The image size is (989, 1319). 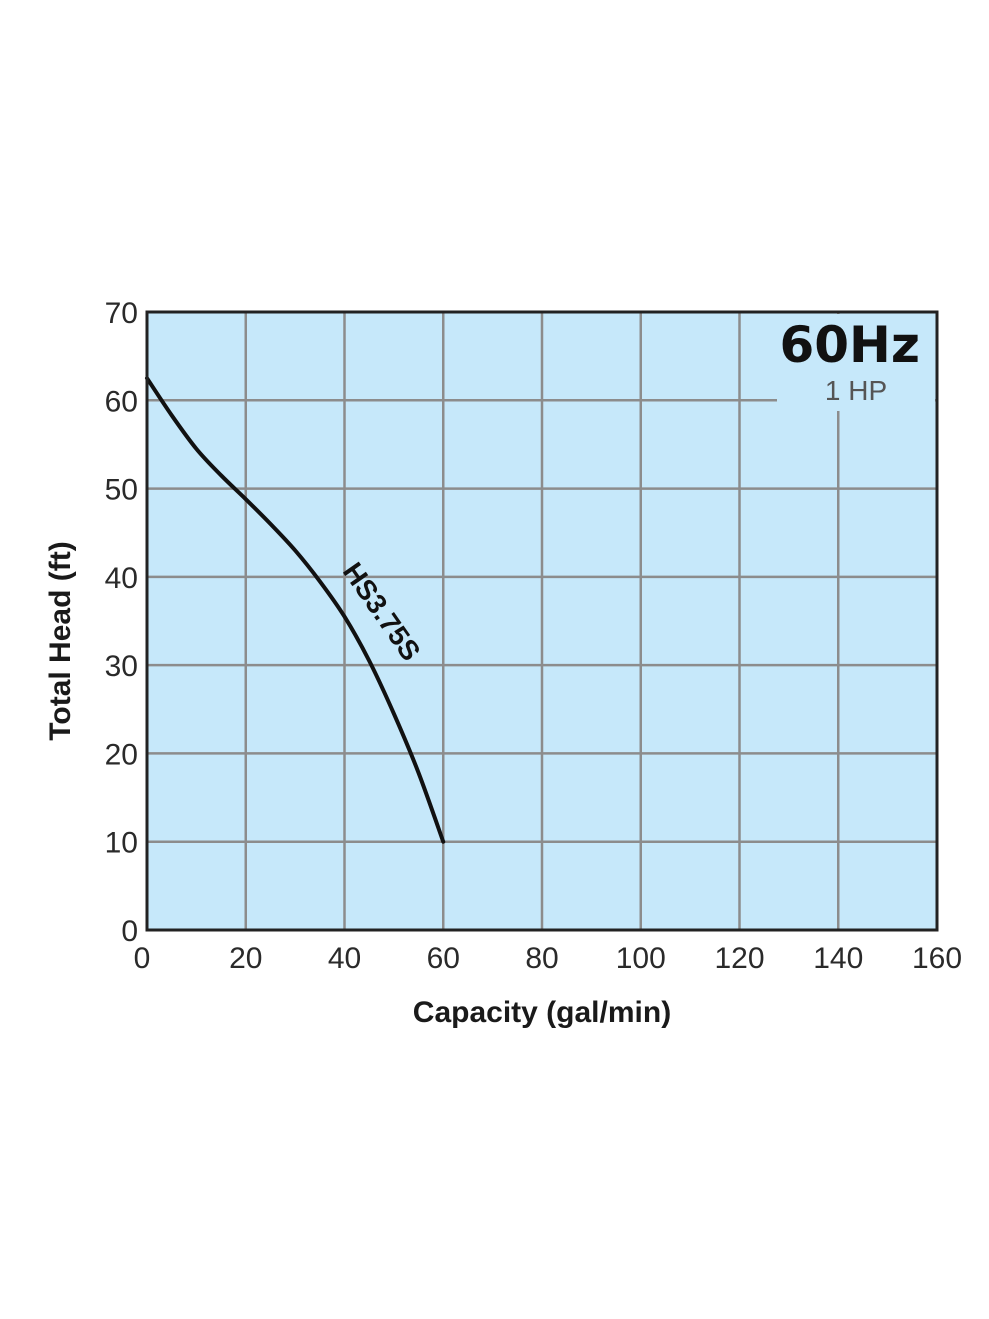 I want to click on annotation-background, so click(x=856, y=362).